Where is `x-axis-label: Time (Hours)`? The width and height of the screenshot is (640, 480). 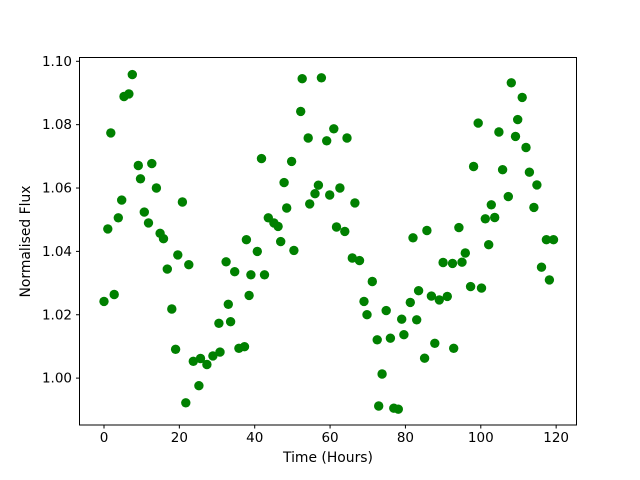
x-axis-label: Time (Hours) is located at coordinates (327, 458).